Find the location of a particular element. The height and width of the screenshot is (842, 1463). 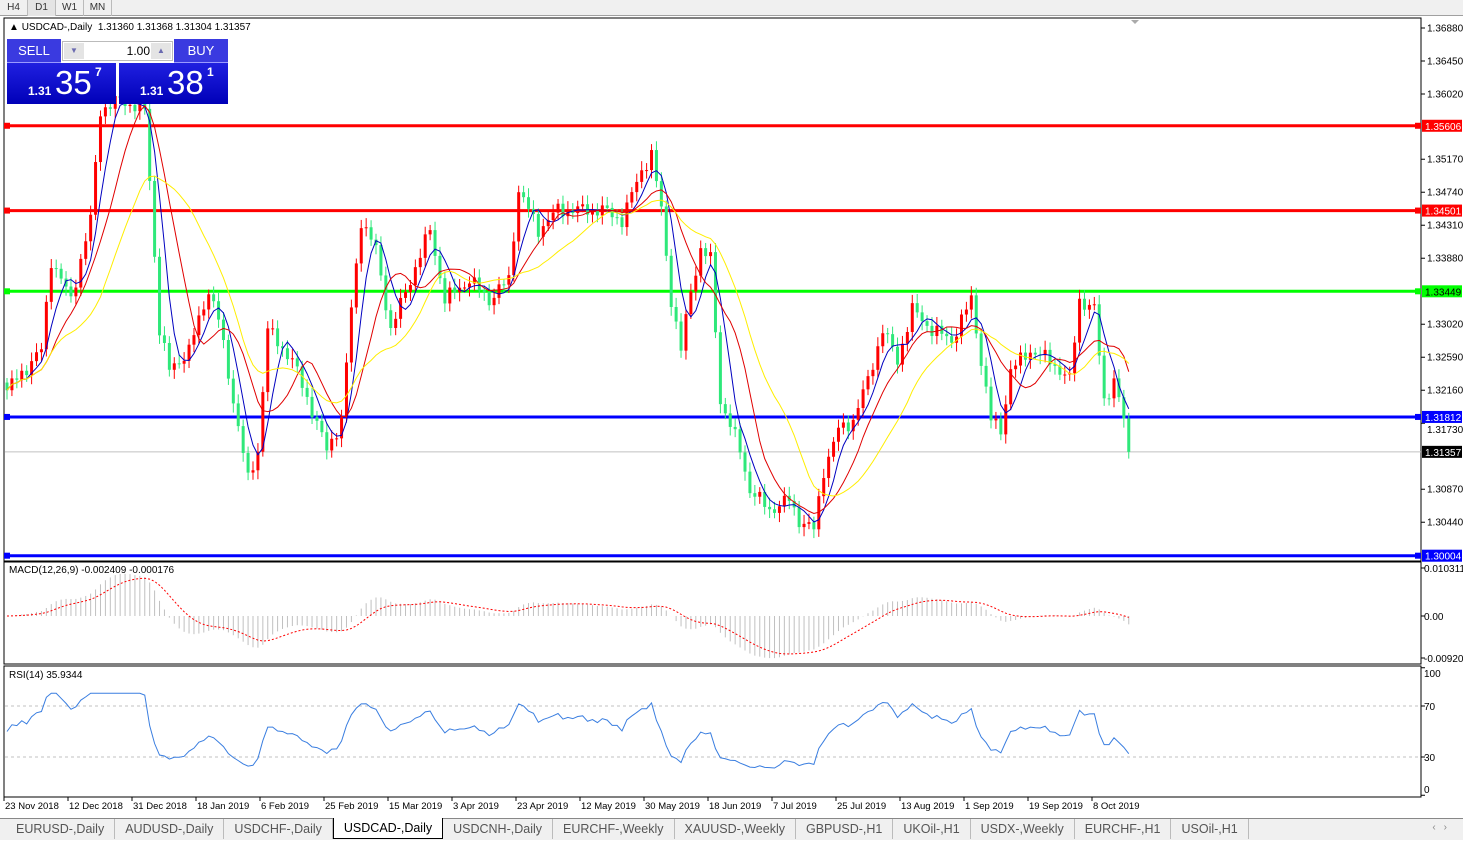

timeframe-w1: W1 is located at coordinates (70, 8).